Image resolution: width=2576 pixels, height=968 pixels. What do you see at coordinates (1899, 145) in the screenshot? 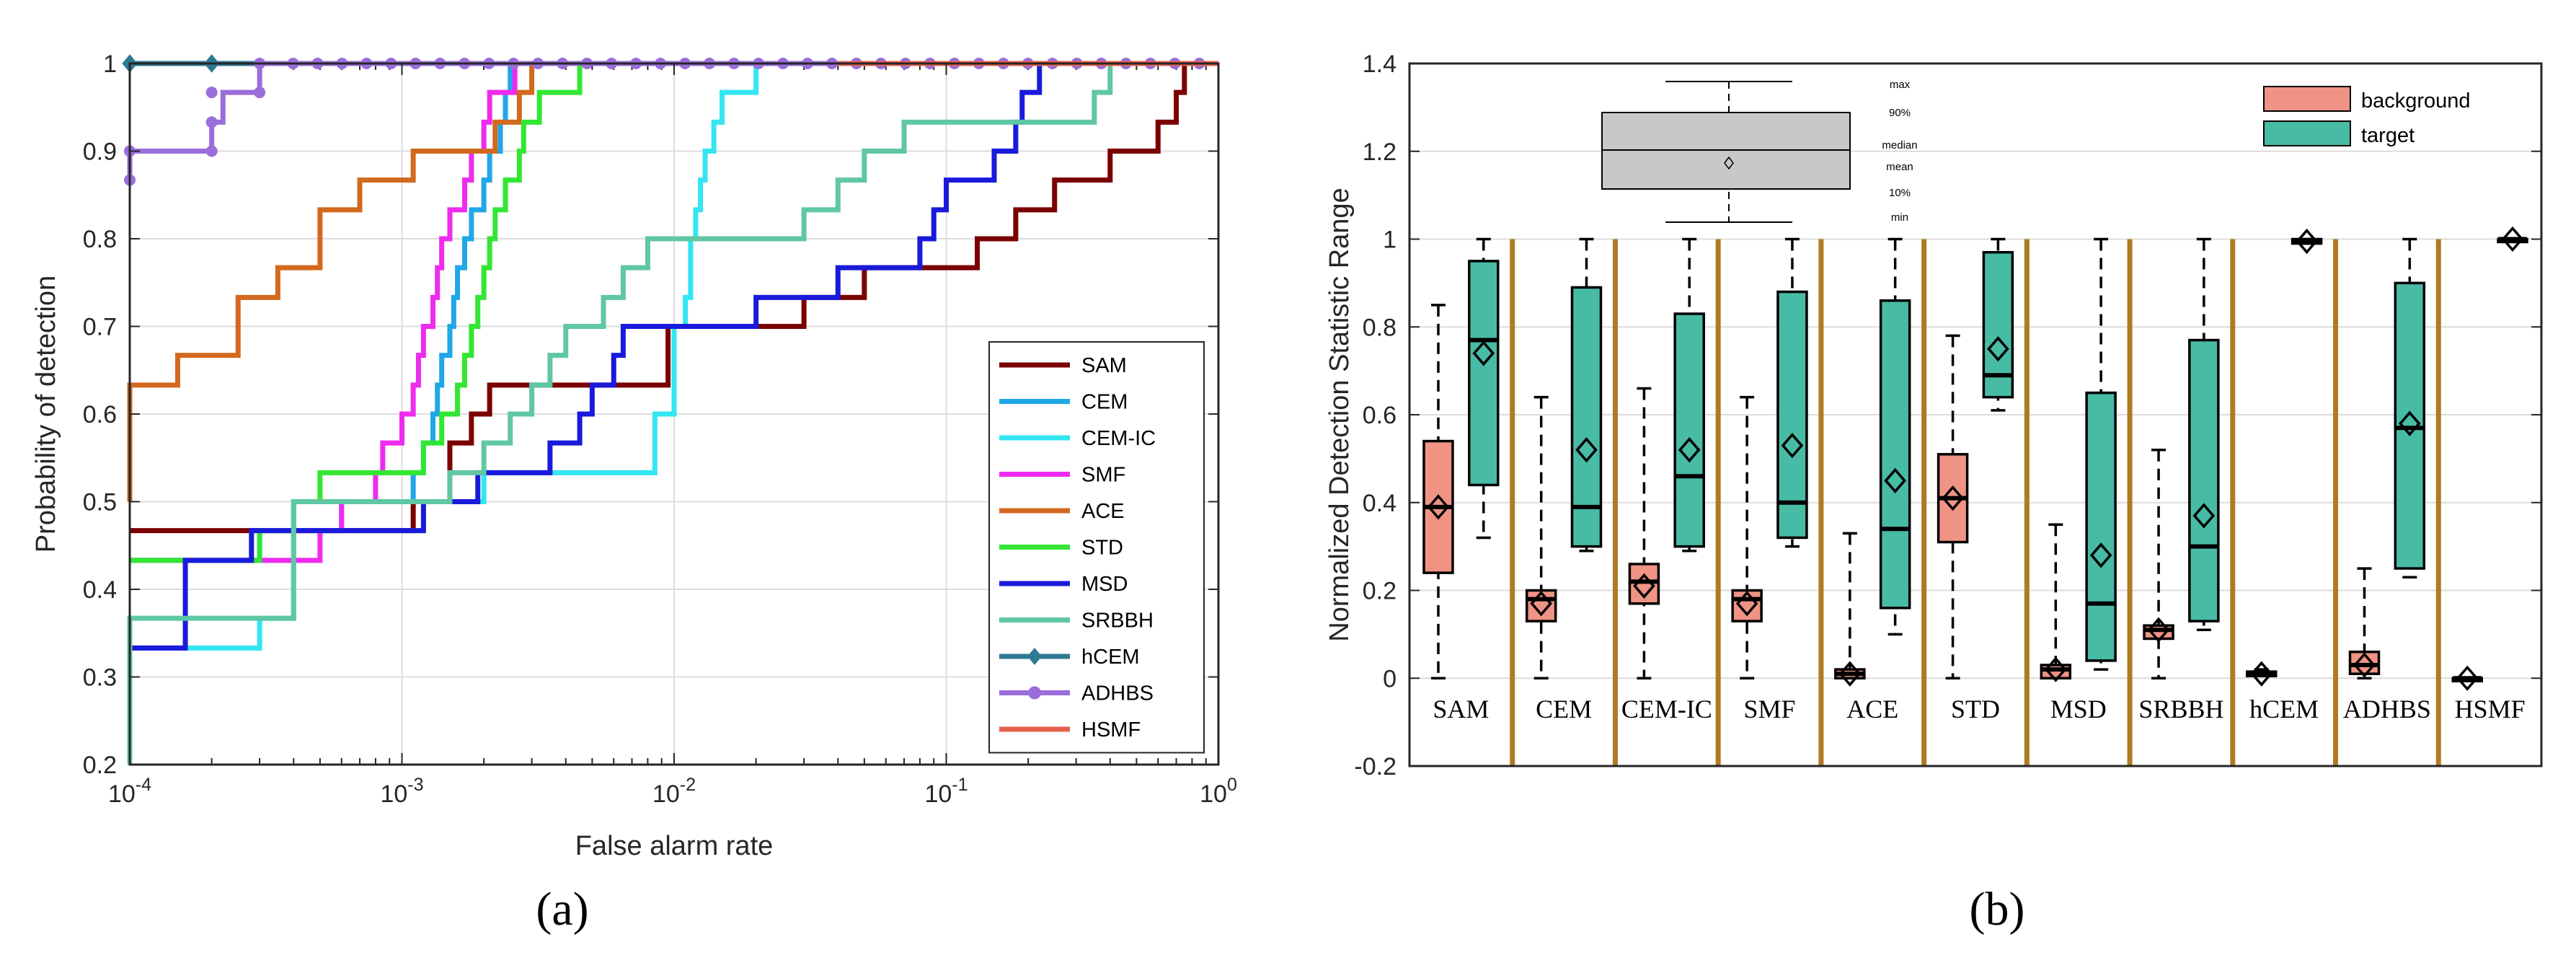
I see `key-label: median` at bounding box center [1899, 145].